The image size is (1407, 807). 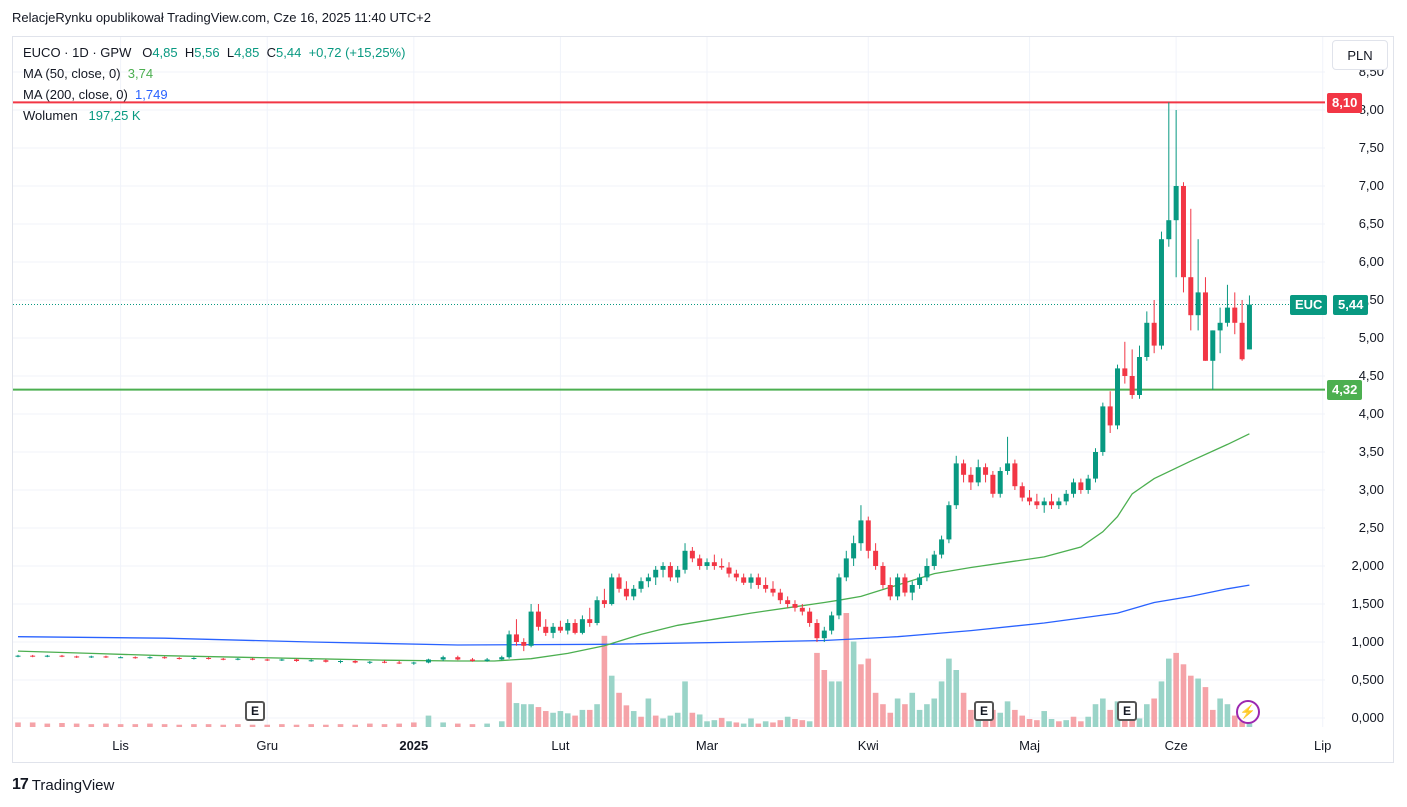 What do you see at coordinates (289, 52) in the screenshot?
I see `legend-close: 5,44` at bounding box center [289, 52].